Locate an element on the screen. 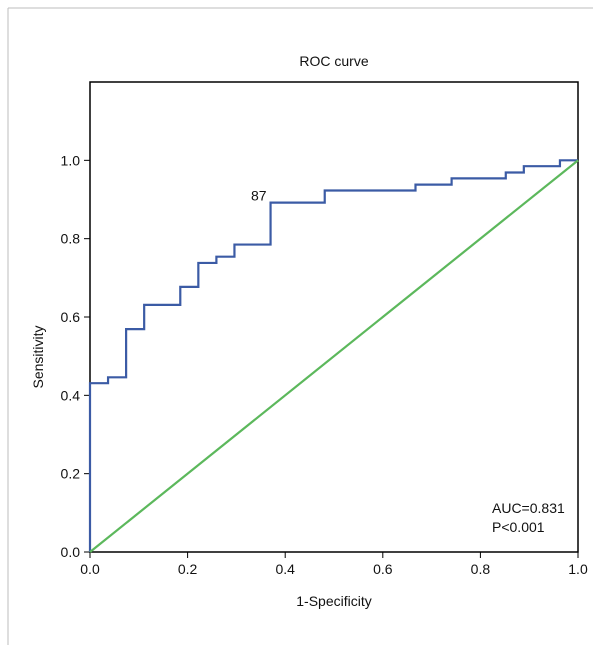 Image resolution: width=593 pixels, height=650 pixels. y-axis-title: Sensitivity is located at coordinates (38, 356).